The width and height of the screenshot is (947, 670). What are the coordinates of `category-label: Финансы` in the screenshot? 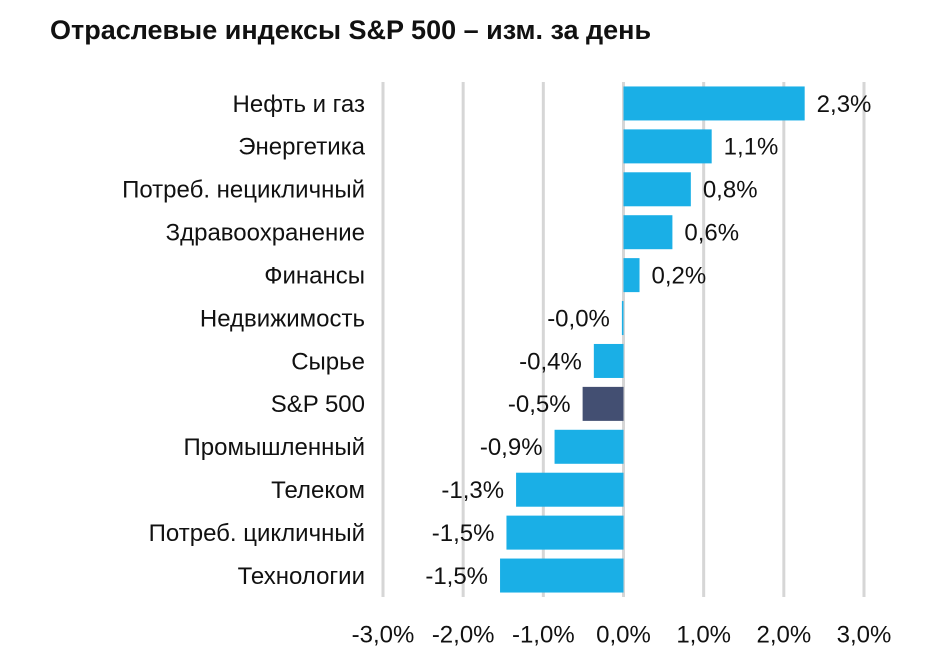 It's located at (314, 275).